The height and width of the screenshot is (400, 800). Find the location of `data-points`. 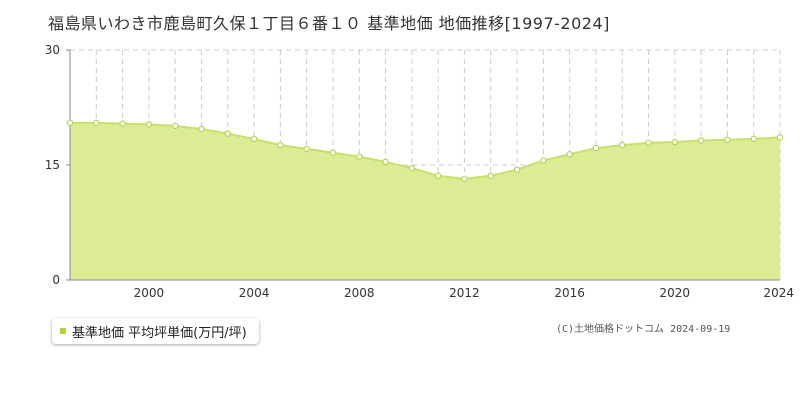

data-points is located at coordinates (425, 150).